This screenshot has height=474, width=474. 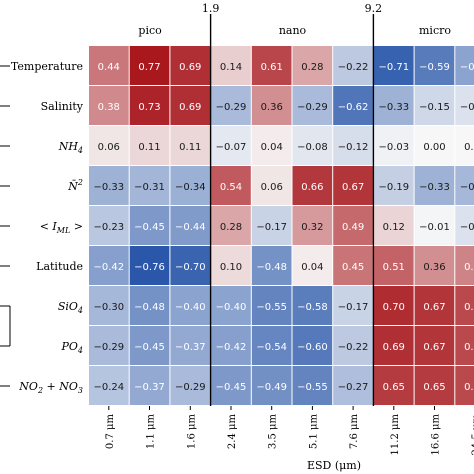 I want to click on cell-value-label: −0.01, so click(x=434, y=227).